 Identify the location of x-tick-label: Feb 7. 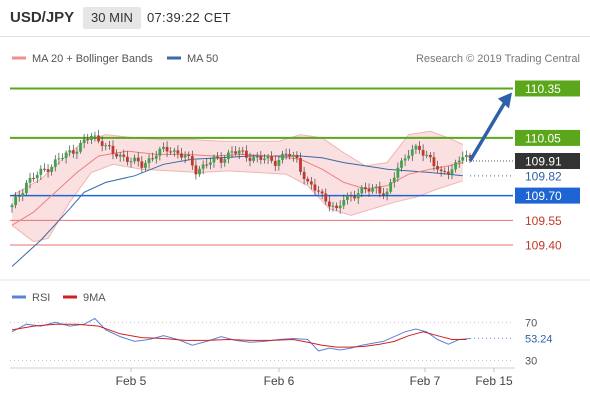
(425, 381).